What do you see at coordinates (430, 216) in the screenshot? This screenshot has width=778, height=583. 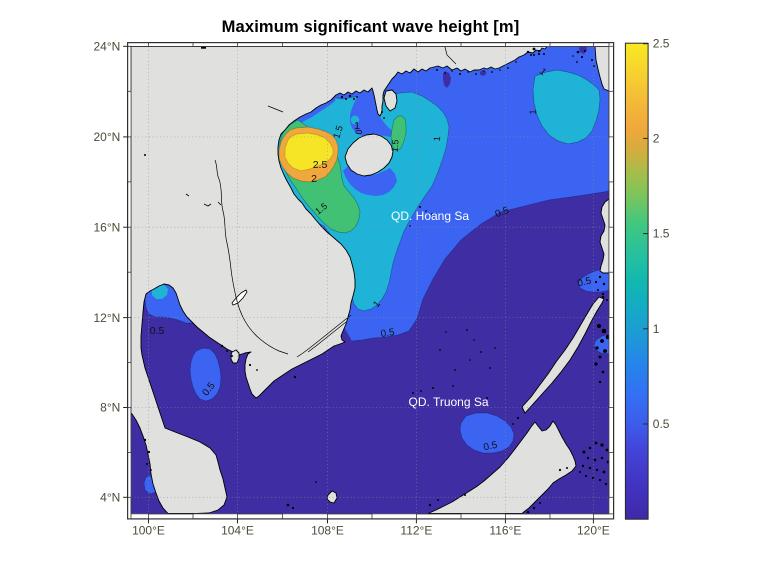 I see `svg-text: QD. Hoang Sa` at bounding box center [430, 216].